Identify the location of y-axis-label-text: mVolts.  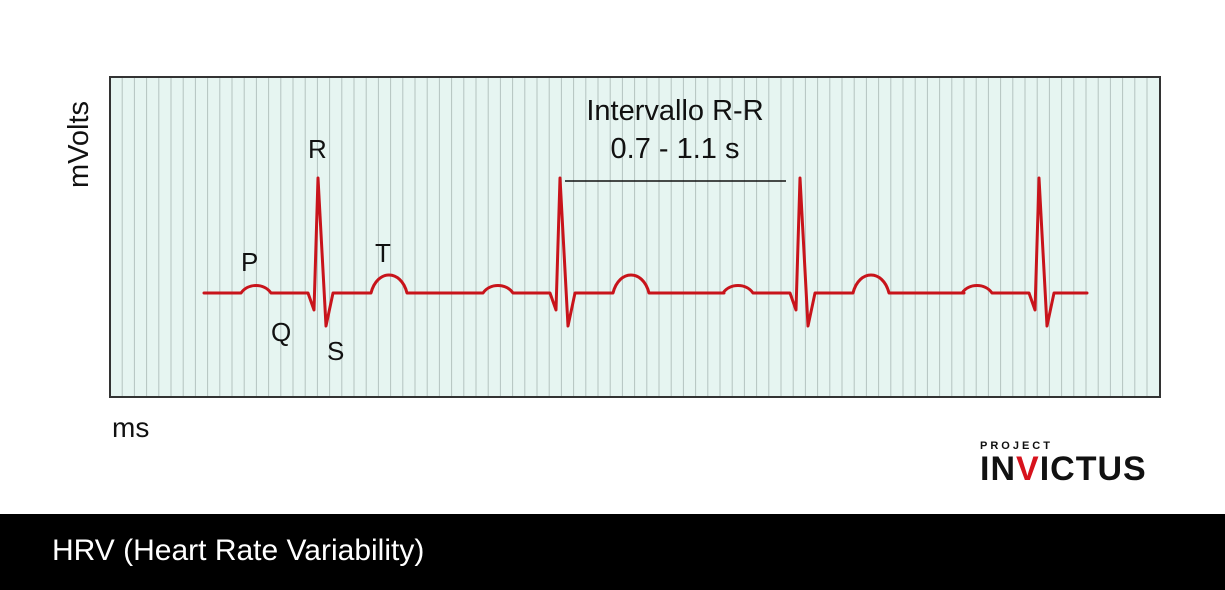
(79, 144).